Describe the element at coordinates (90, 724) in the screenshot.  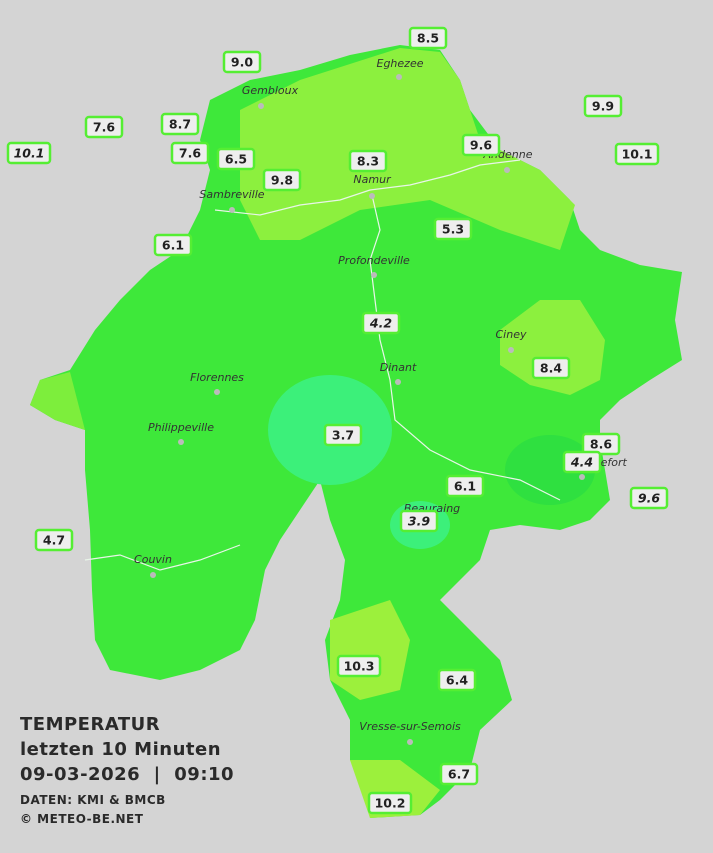
I see `title: TEMPERATUR` at that location.